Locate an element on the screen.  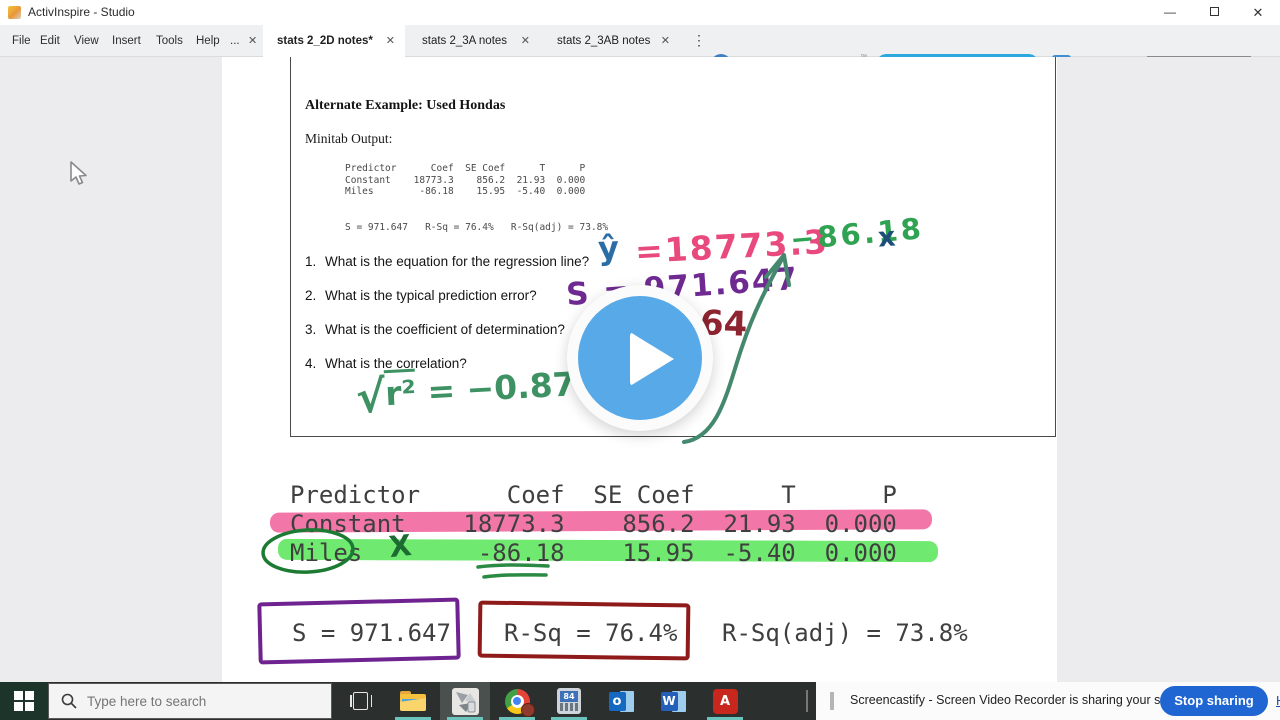
ti84-icon: 84 is located at coordinates (569, 701).